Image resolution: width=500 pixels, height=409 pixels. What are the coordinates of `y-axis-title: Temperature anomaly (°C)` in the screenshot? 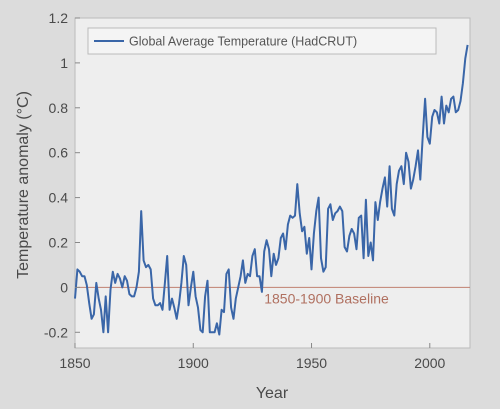 It's located at (23, 185).